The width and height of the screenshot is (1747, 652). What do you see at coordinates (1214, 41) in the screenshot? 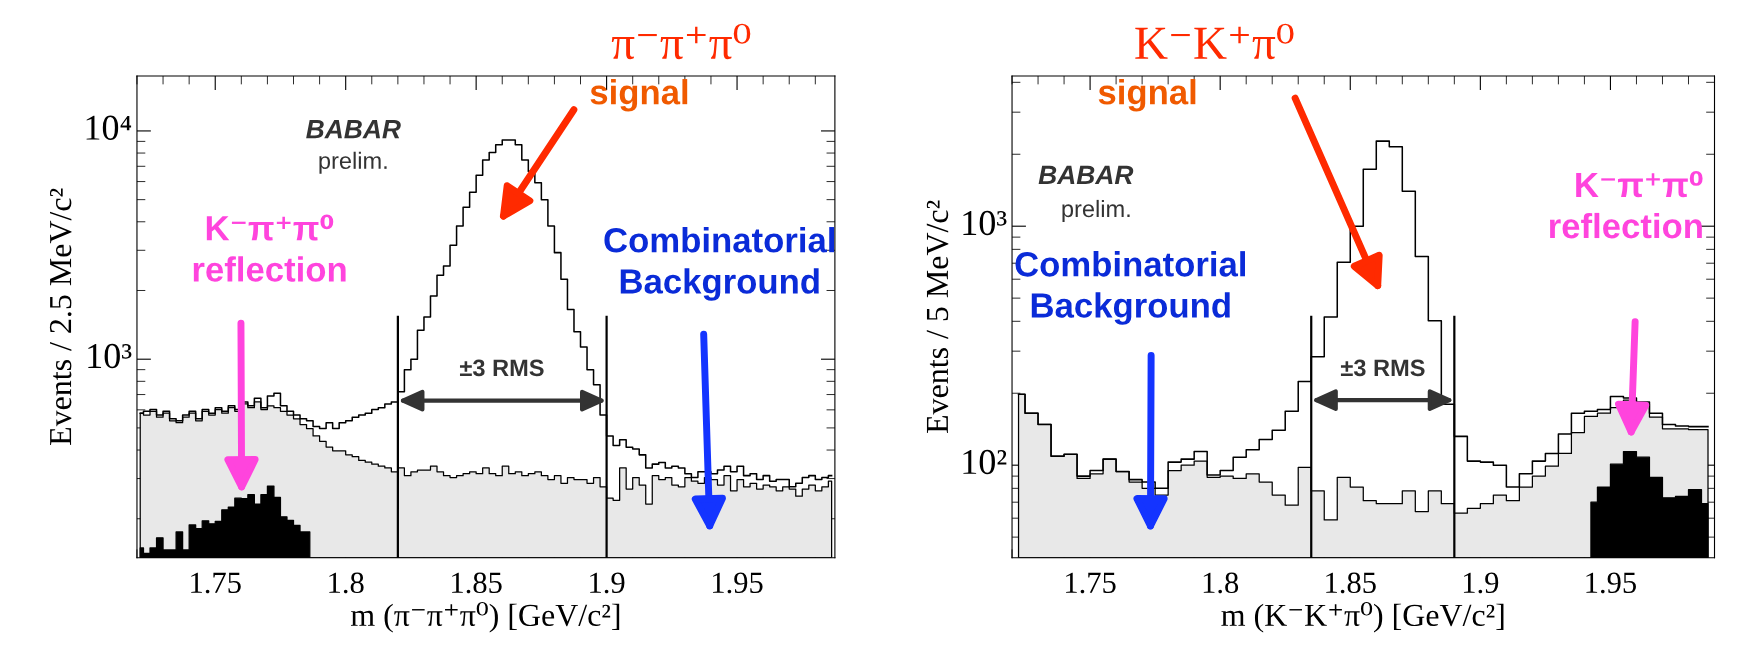
I see `chart-title: K⁻K⁺π⁰` at bounding box center [1214, 41].